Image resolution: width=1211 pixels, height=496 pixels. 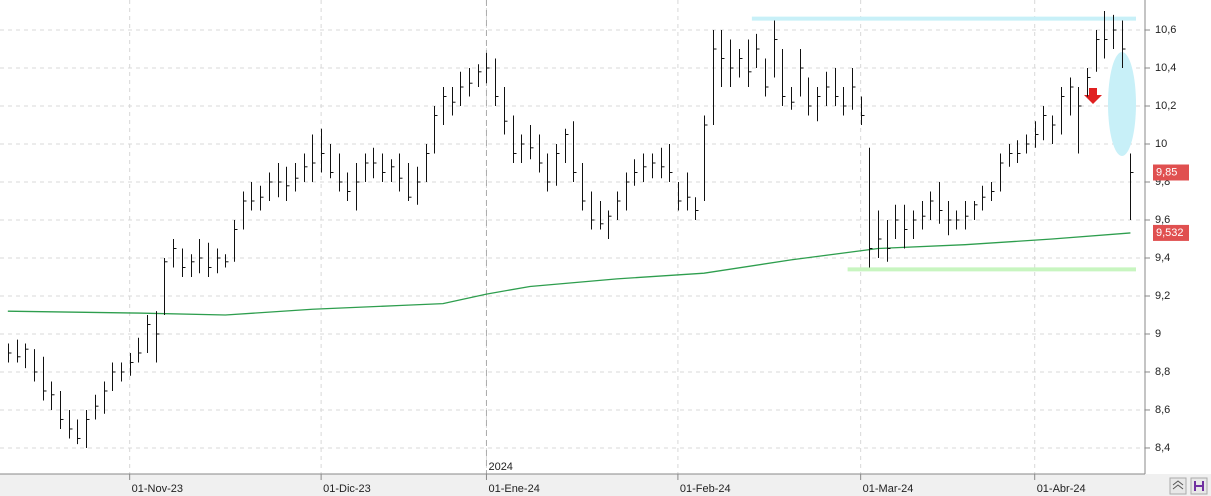 What do you see at coordinates (1162, 410) in the screenshot?
I see `y-tick-label: 8,6` at bounding box center [1162, 410].